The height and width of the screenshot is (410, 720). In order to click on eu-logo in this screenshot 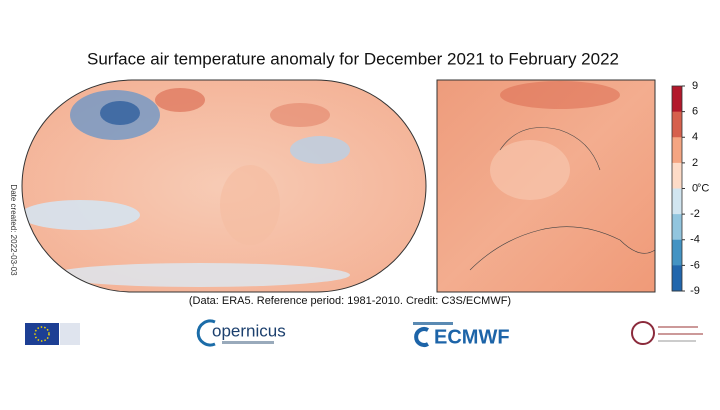, I will do `click(52, 334)`.